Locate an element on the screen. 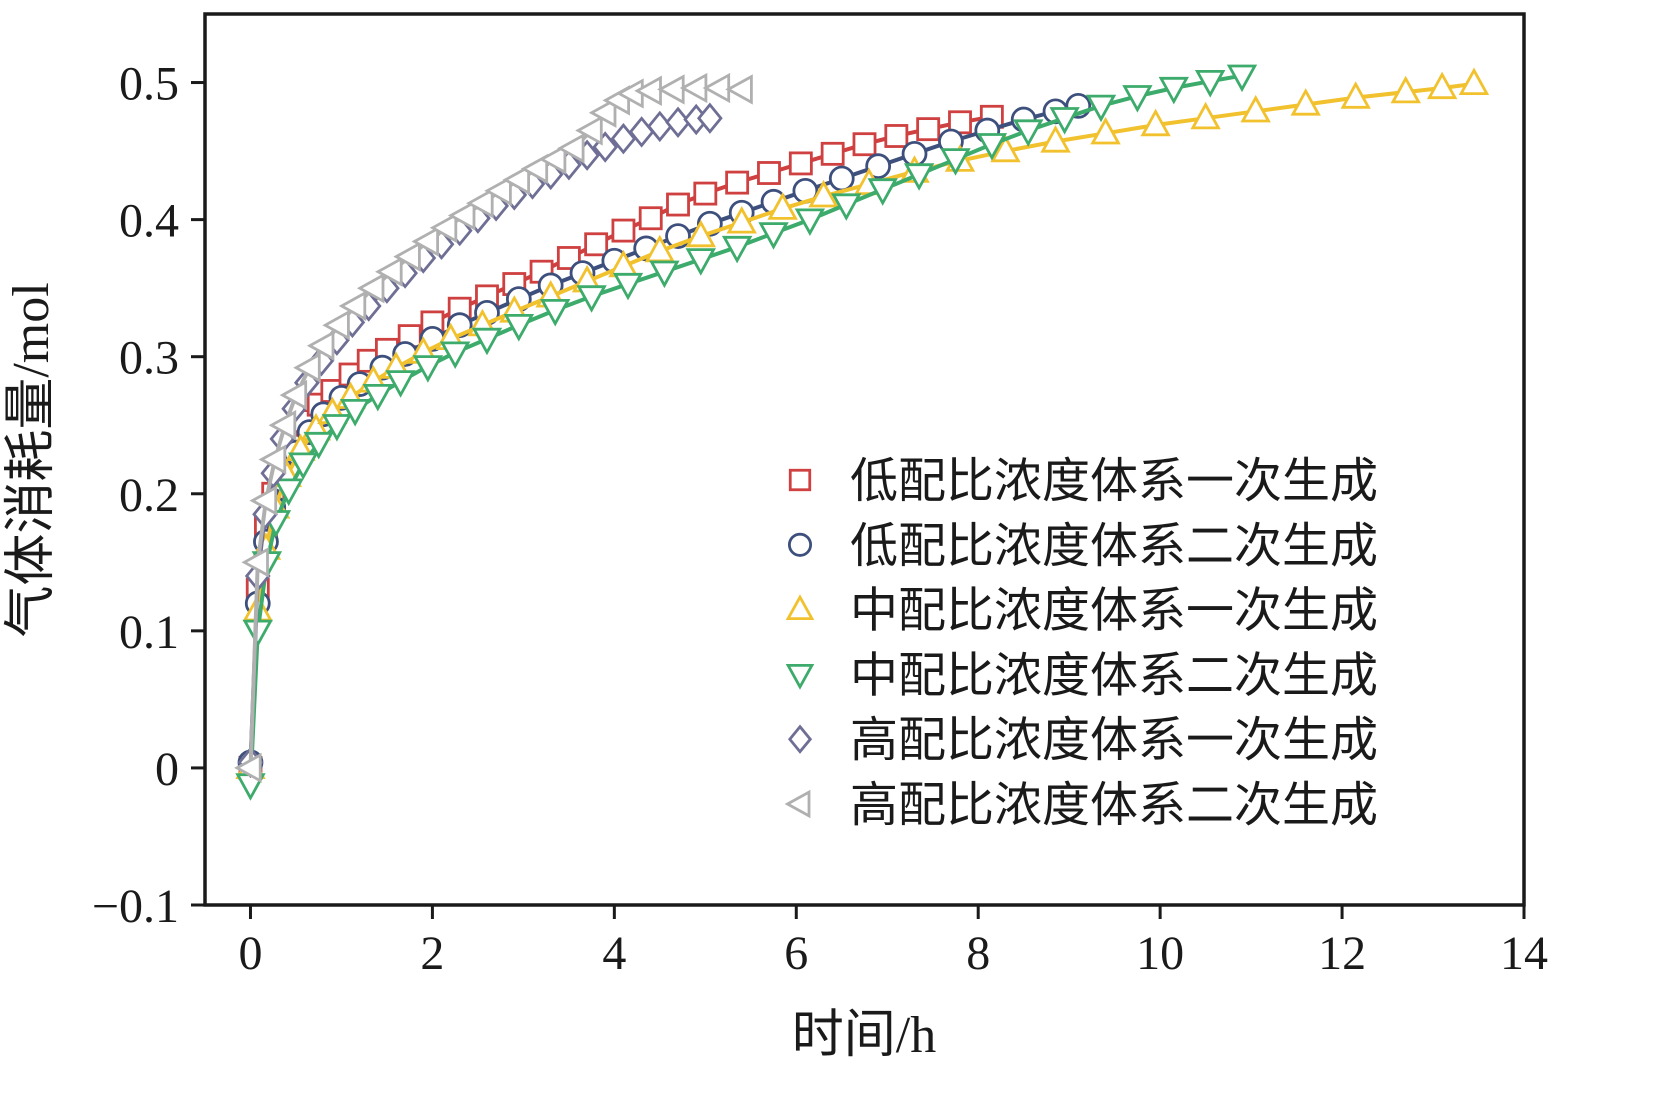  x-axis-title: 时间/h is located at coordinates (864, 1035).